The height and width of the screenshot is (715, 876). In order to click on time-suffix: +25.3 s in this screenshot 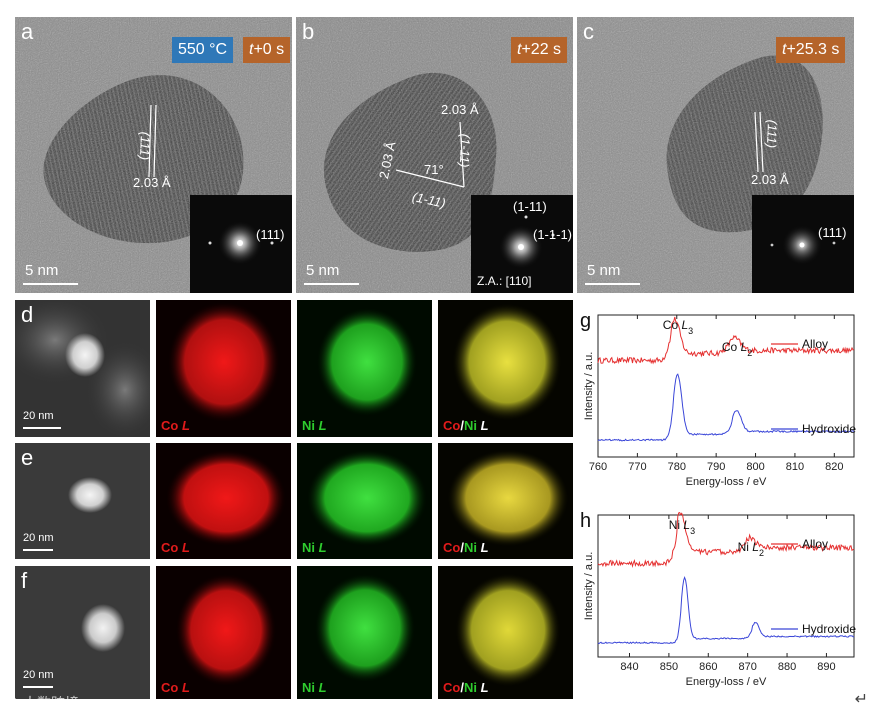, I will do `click(813, 49)`.